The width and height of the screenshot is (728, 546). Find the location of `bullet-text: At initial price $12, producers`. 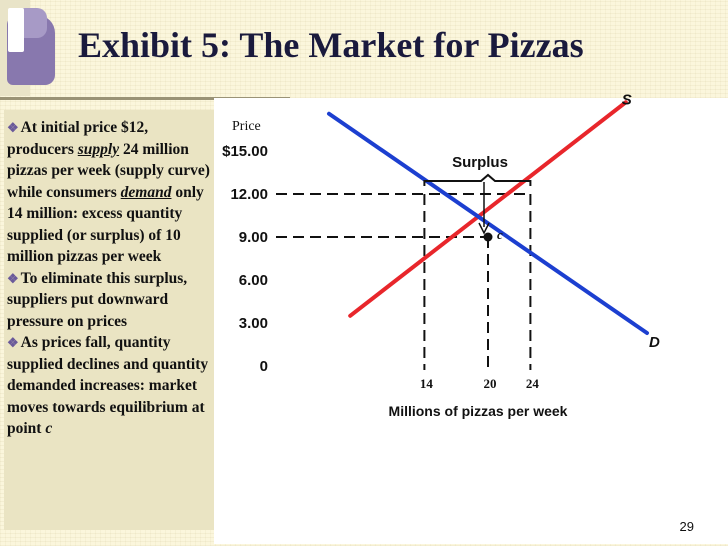

bullet-text: At initial price $12, producers is located at coordinates (78, 138).